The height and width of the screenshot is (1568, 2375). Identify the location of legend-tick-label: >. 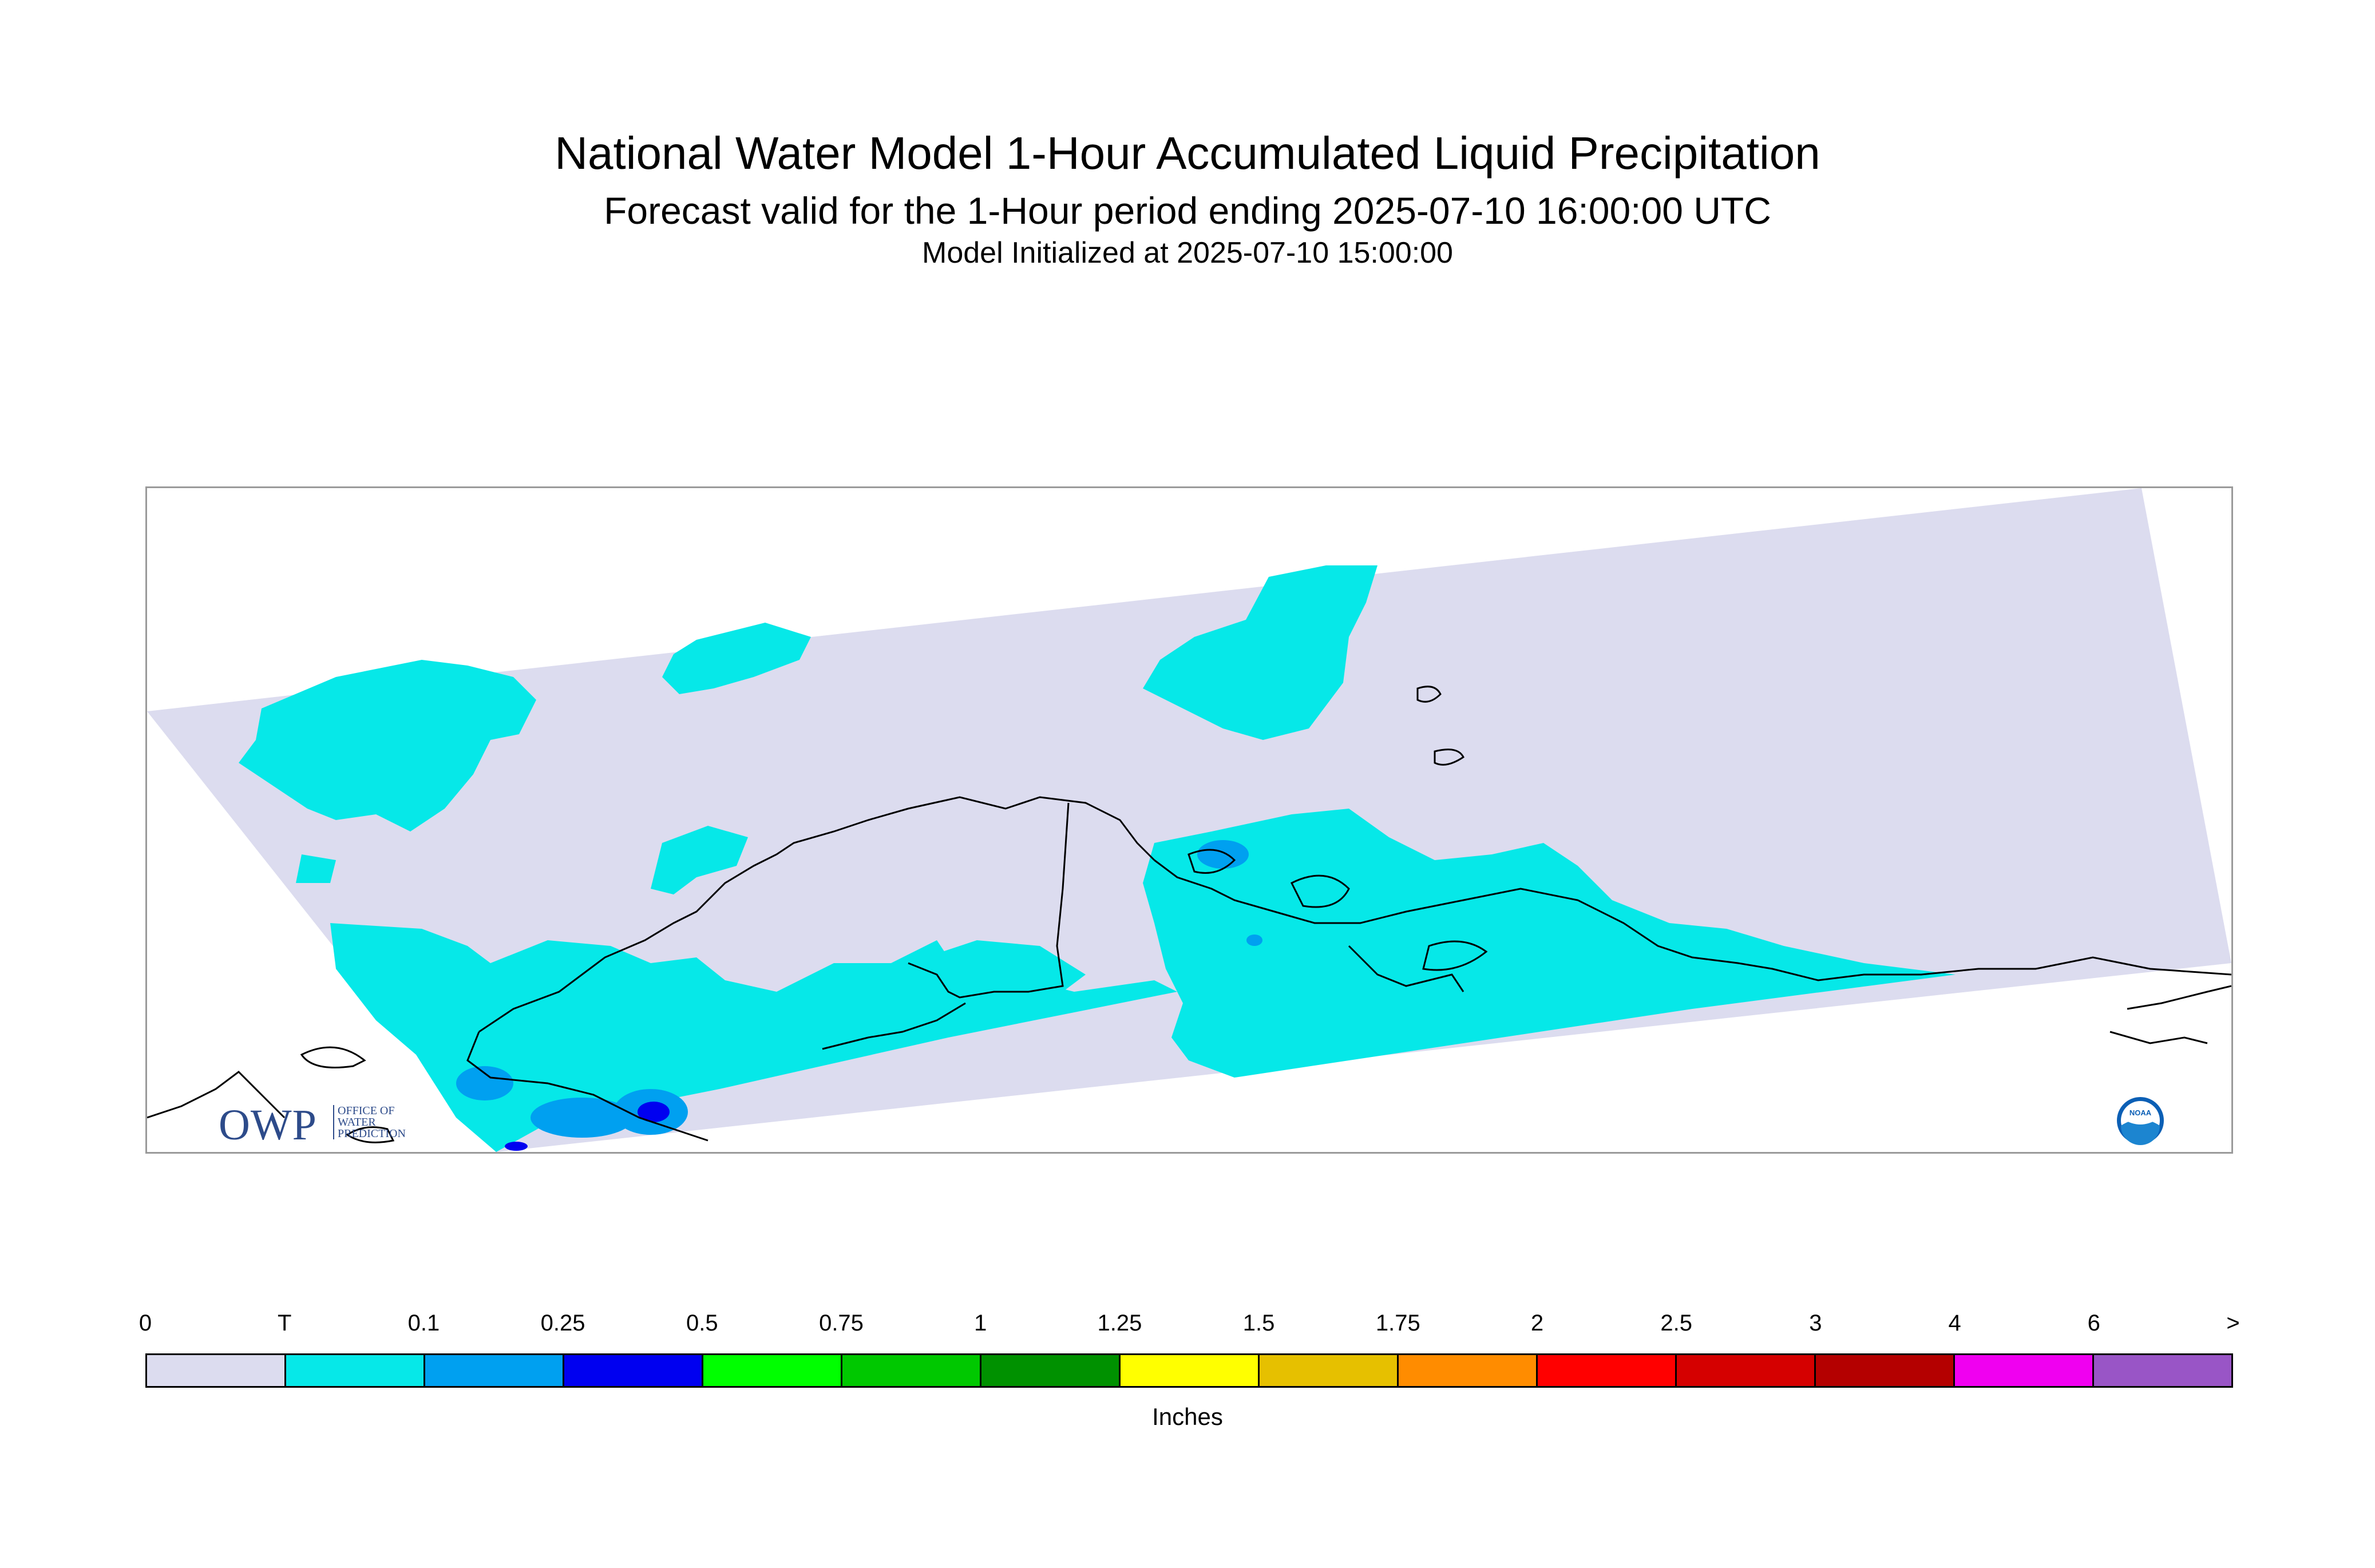
(2233, 1323).